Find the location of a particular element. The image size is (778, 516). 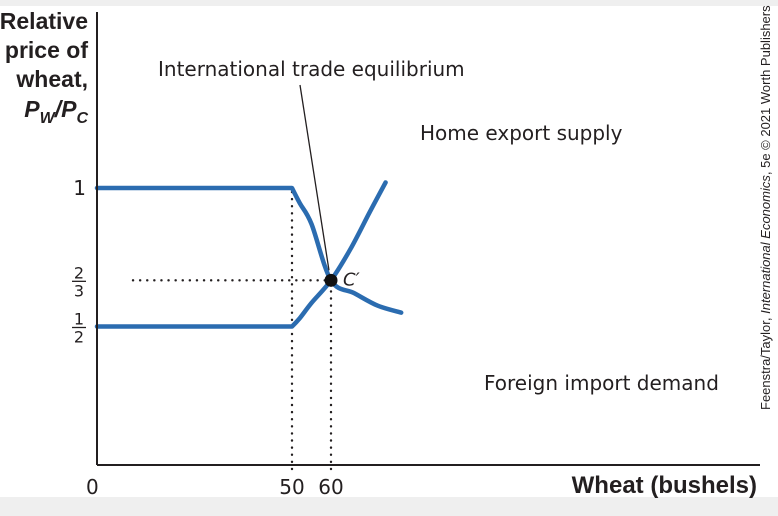

equilibrium-label: C′ is located at coordinates (351, 279).